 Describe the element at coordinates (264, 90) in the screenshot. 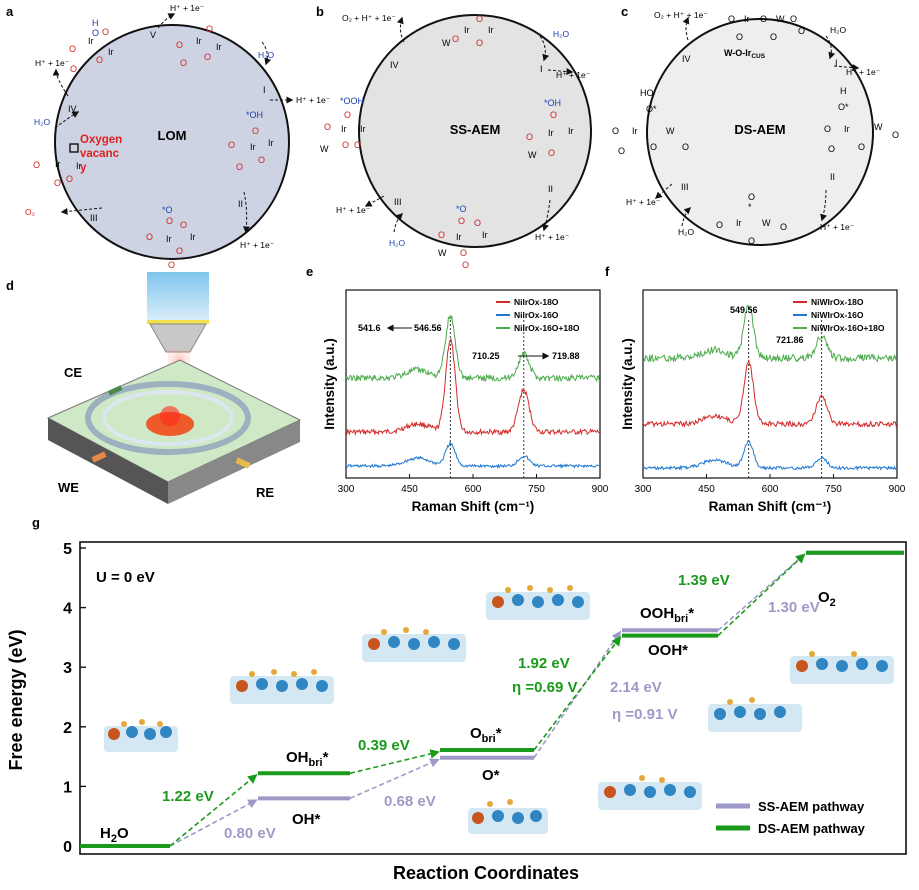

I see `svg-text: I` at that location.